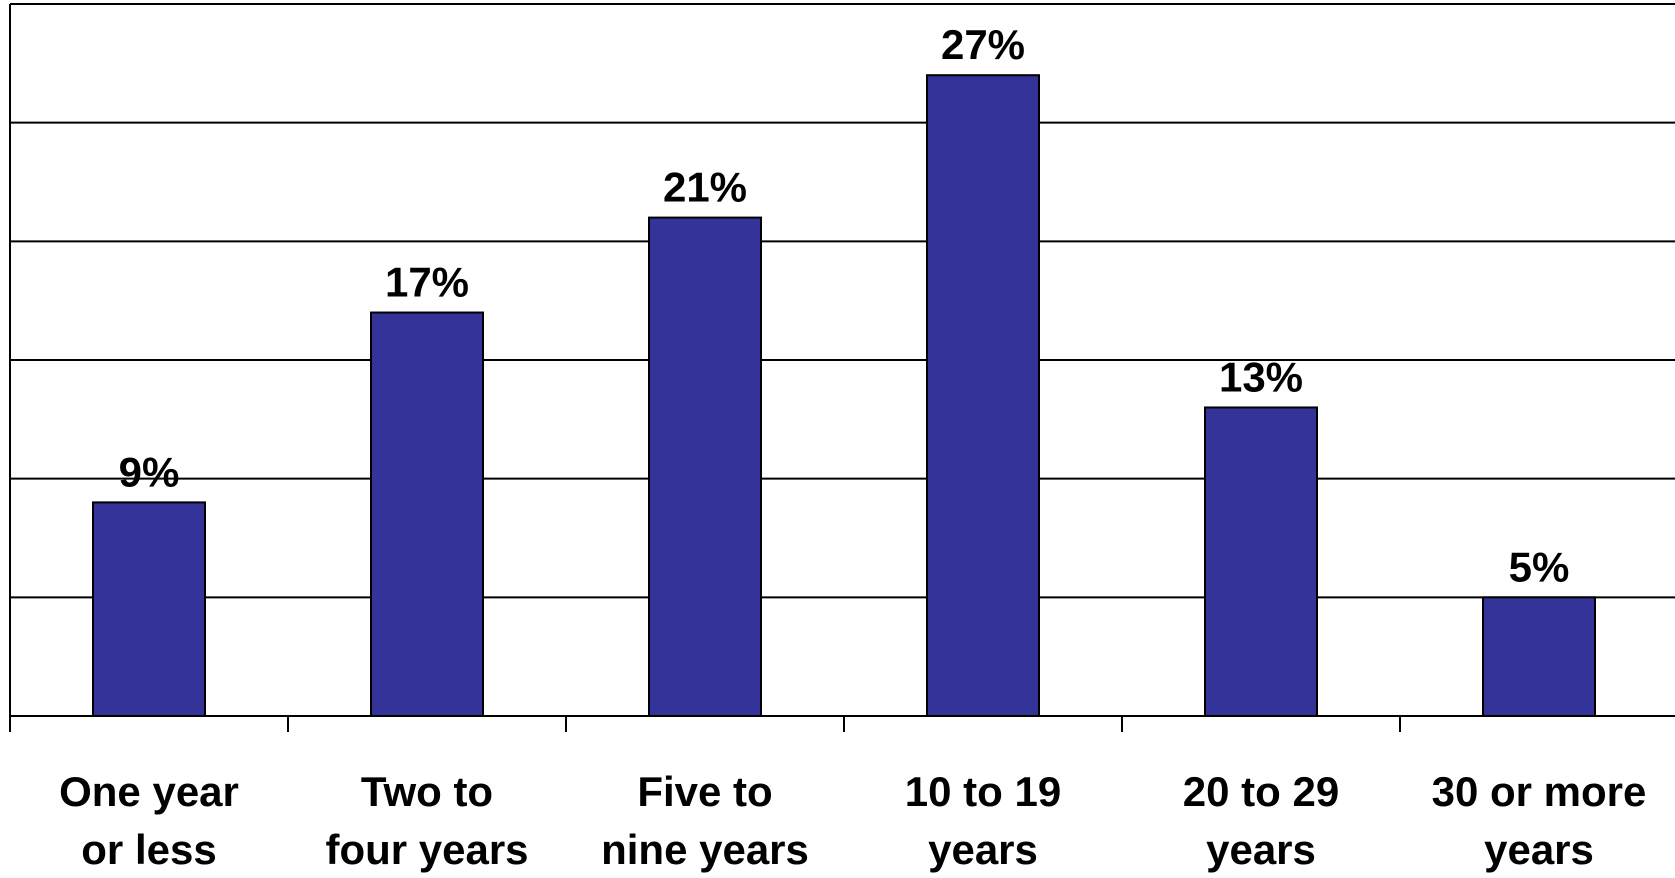  Describe the element at coordinates (705, 849) in the screenshot. I see `category-label-line: nine years` at that location.